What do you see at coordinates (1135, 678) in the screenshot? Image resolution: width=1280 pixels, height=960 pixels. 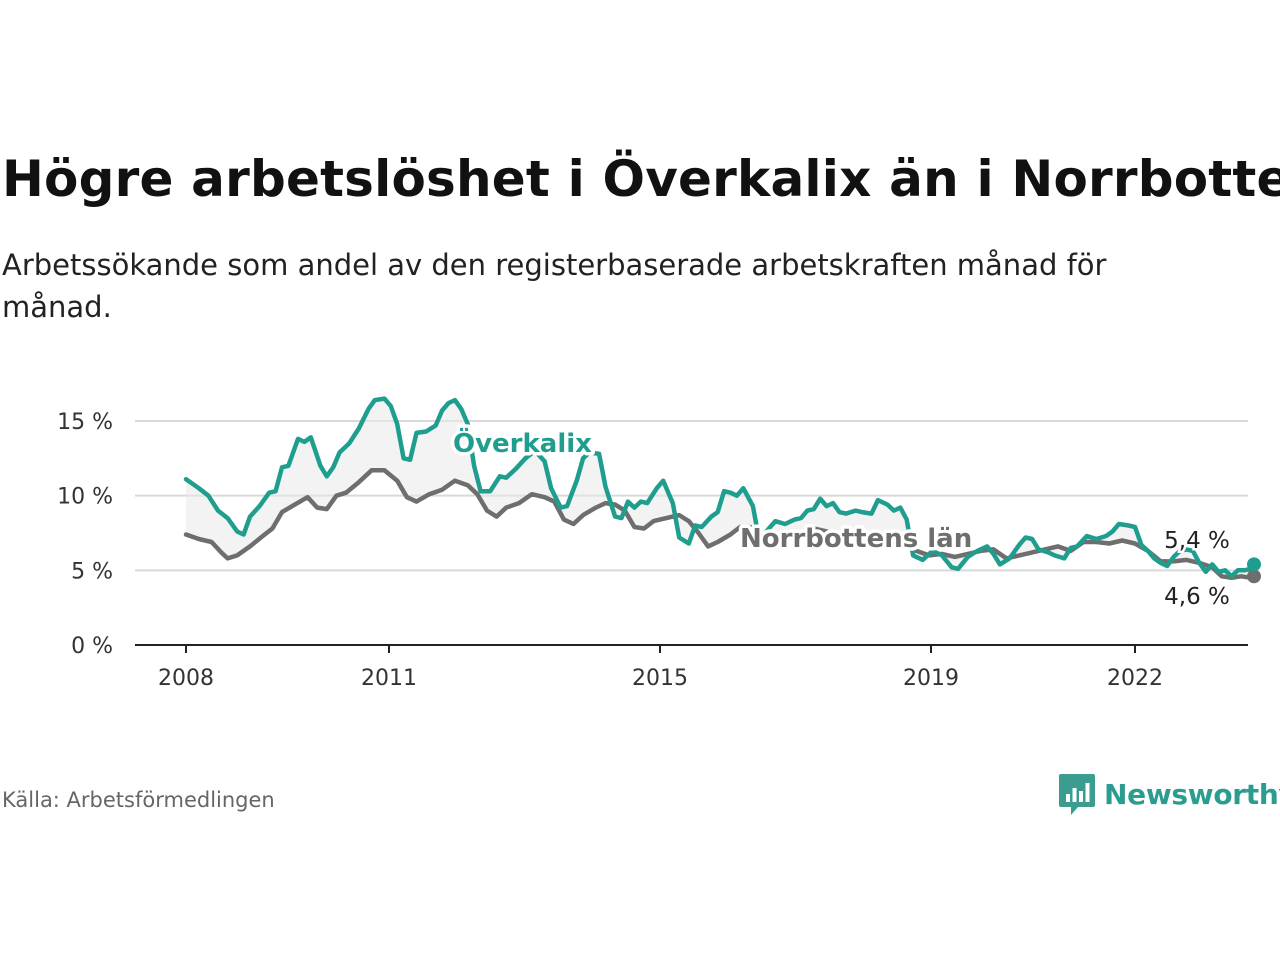 I see `x-tick-label: 2022` at bounding box center [1135, 678].